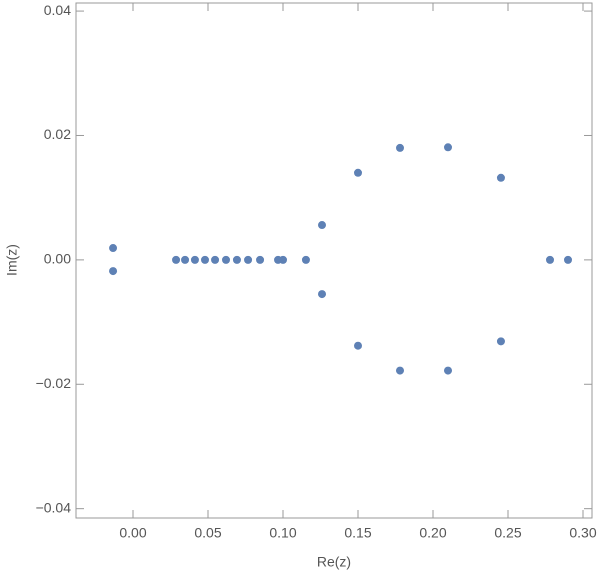 The height and width of the screenshot is (572, 600). What do you see at coordinates (54, 383) in the screenshot?
I see `y-tick-label: −0.02` at bounding box center [54, 383].